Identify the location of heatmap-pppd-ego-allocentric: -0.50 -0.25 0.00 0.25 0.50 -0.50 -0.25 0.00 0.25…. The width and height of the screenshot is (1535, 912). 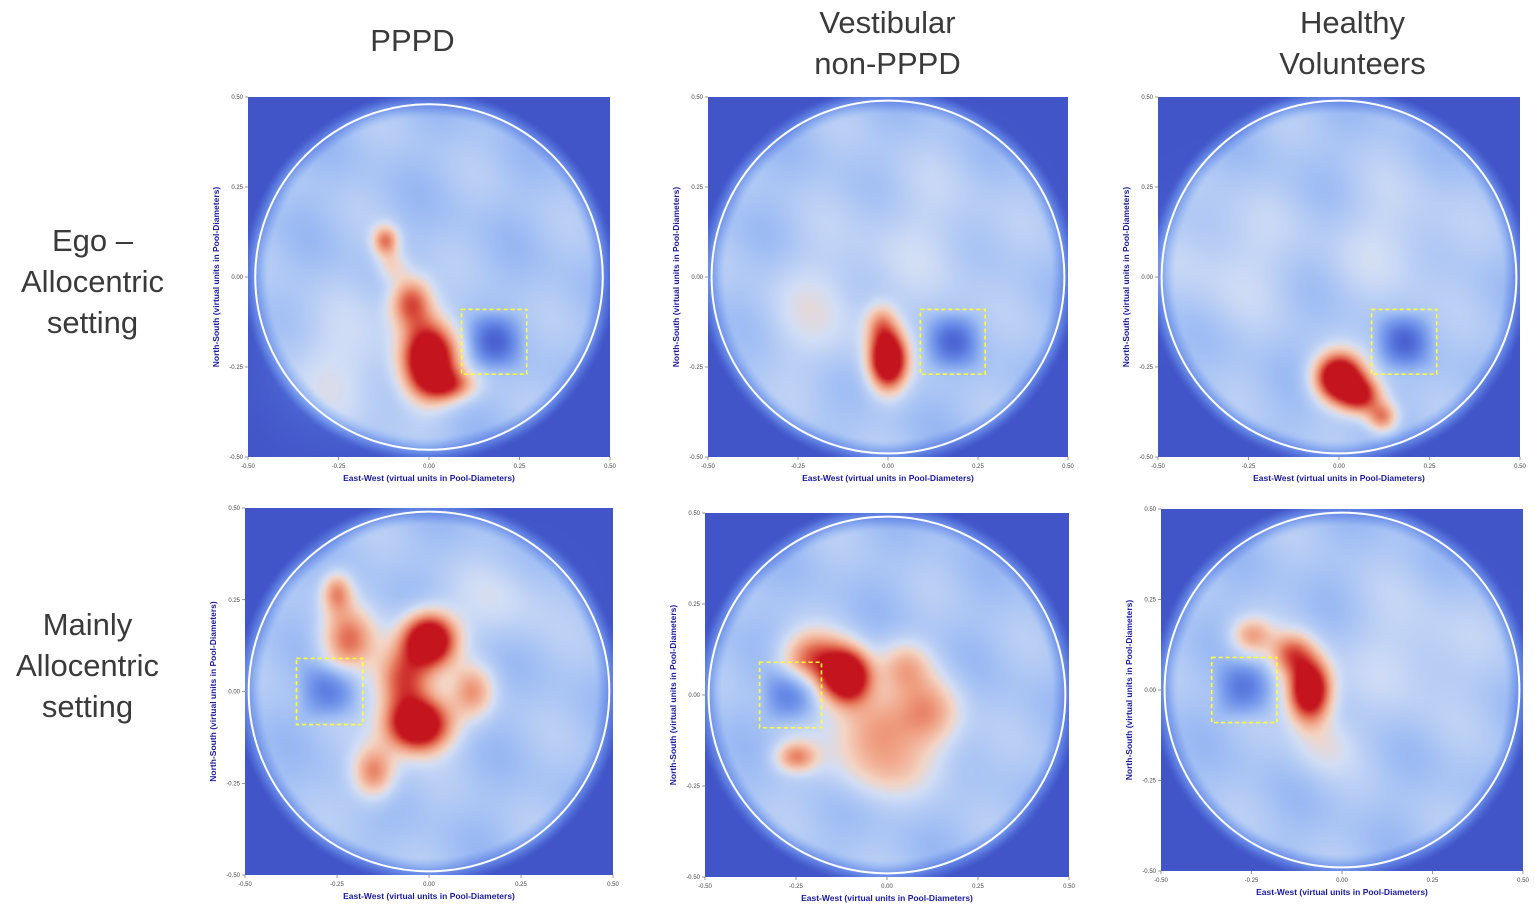
(413, 289).